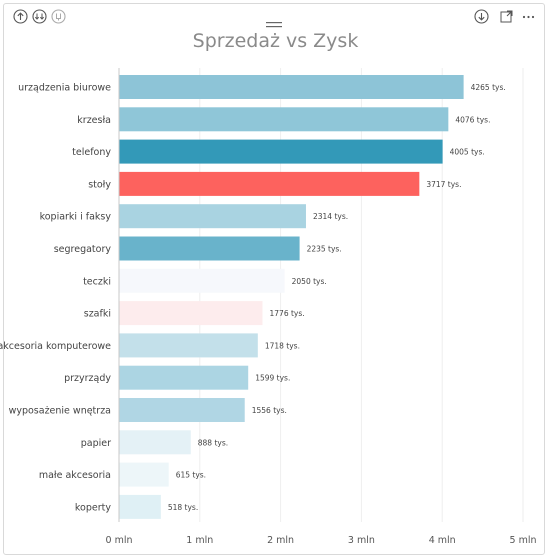 Image resolution: width=551 pixels, height=560 pixels. What do you see at coordinates (528, 16) in the screenshot?
I see `more-options-icon` at bounding box center [528, 16].